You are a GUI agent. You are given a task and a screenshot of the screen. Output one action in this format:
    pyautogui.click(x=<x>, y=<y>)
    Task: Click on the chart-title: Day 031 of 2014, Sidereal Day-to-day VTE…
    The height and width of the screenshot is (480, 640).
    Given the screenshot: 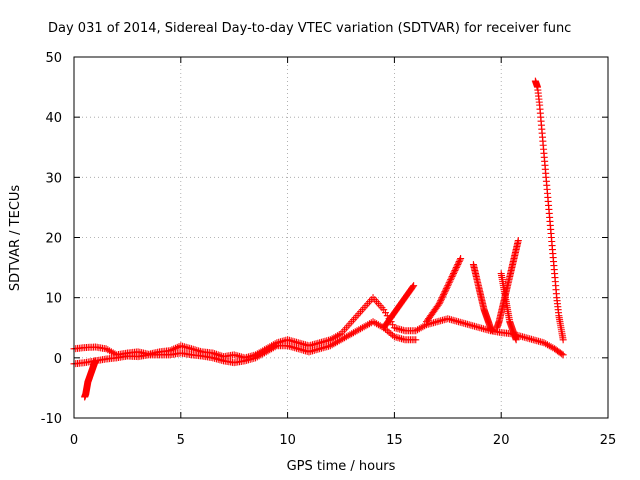 What is the action you would take?
    pyautogui.click(x=309, y=28)
    